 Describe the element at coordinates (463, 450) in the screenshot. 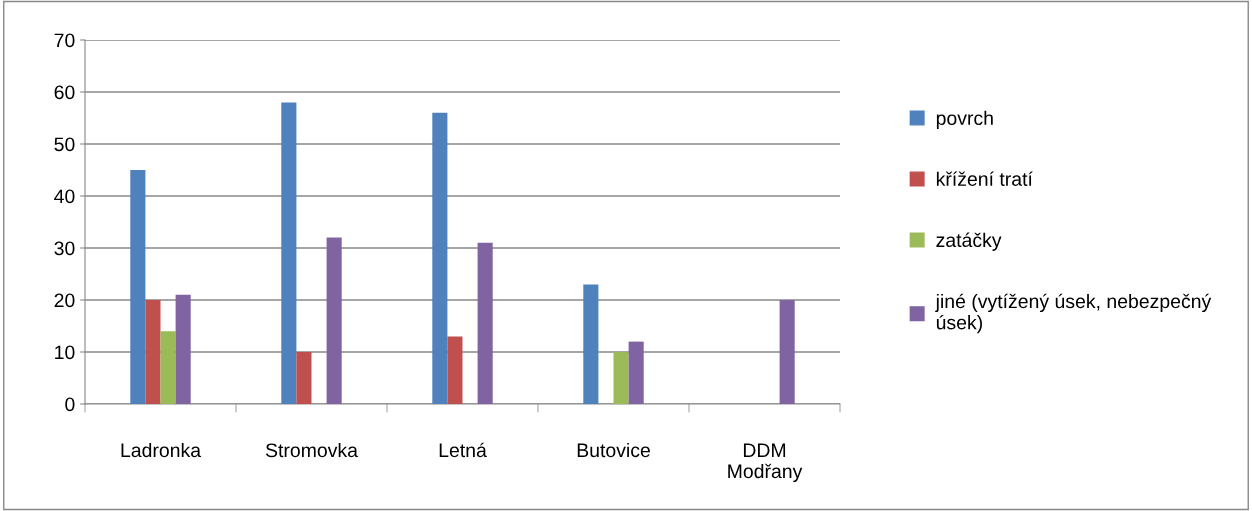

I see `x-tick-label: Letná` at that location.